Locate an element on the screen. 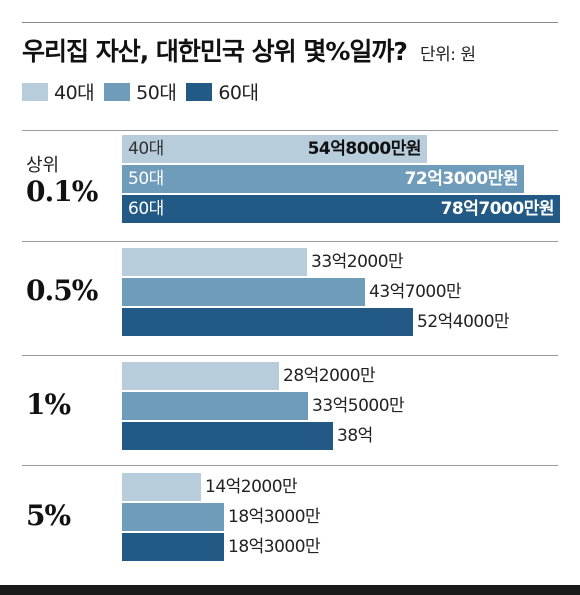 The width and height of the screenshot is (580, 595). legend-label: 60대 is located at coordinates (238, 93).